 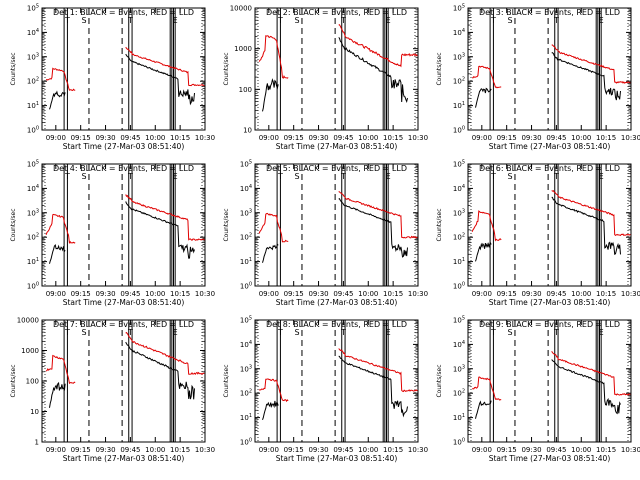 I want to click on y-tick-label: 10, so click(x=247, y=131).